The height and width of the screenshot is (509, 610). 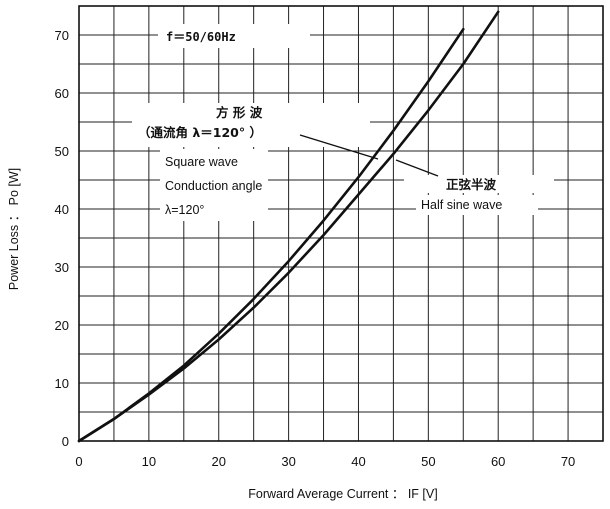 What do you see at coordinates (62, 383) in the screenshot?
I see `y-tick-label: 10` at bounding box center [62, 383].